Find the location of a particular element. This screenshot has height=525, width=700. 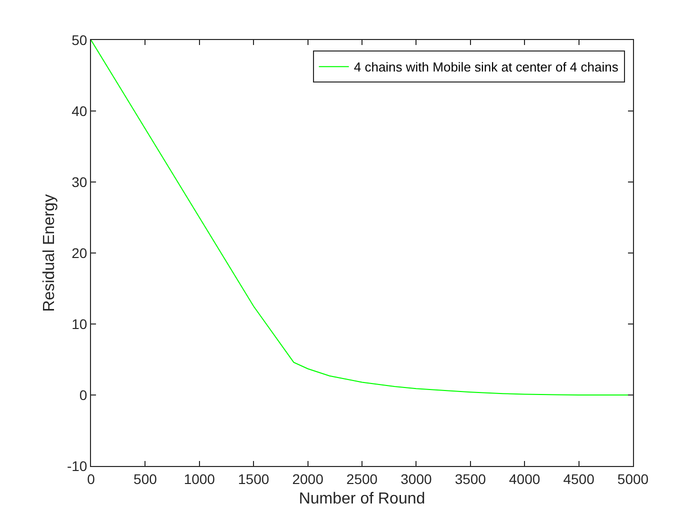

y-tick-label: 40 is located at coordinates (80, 110).